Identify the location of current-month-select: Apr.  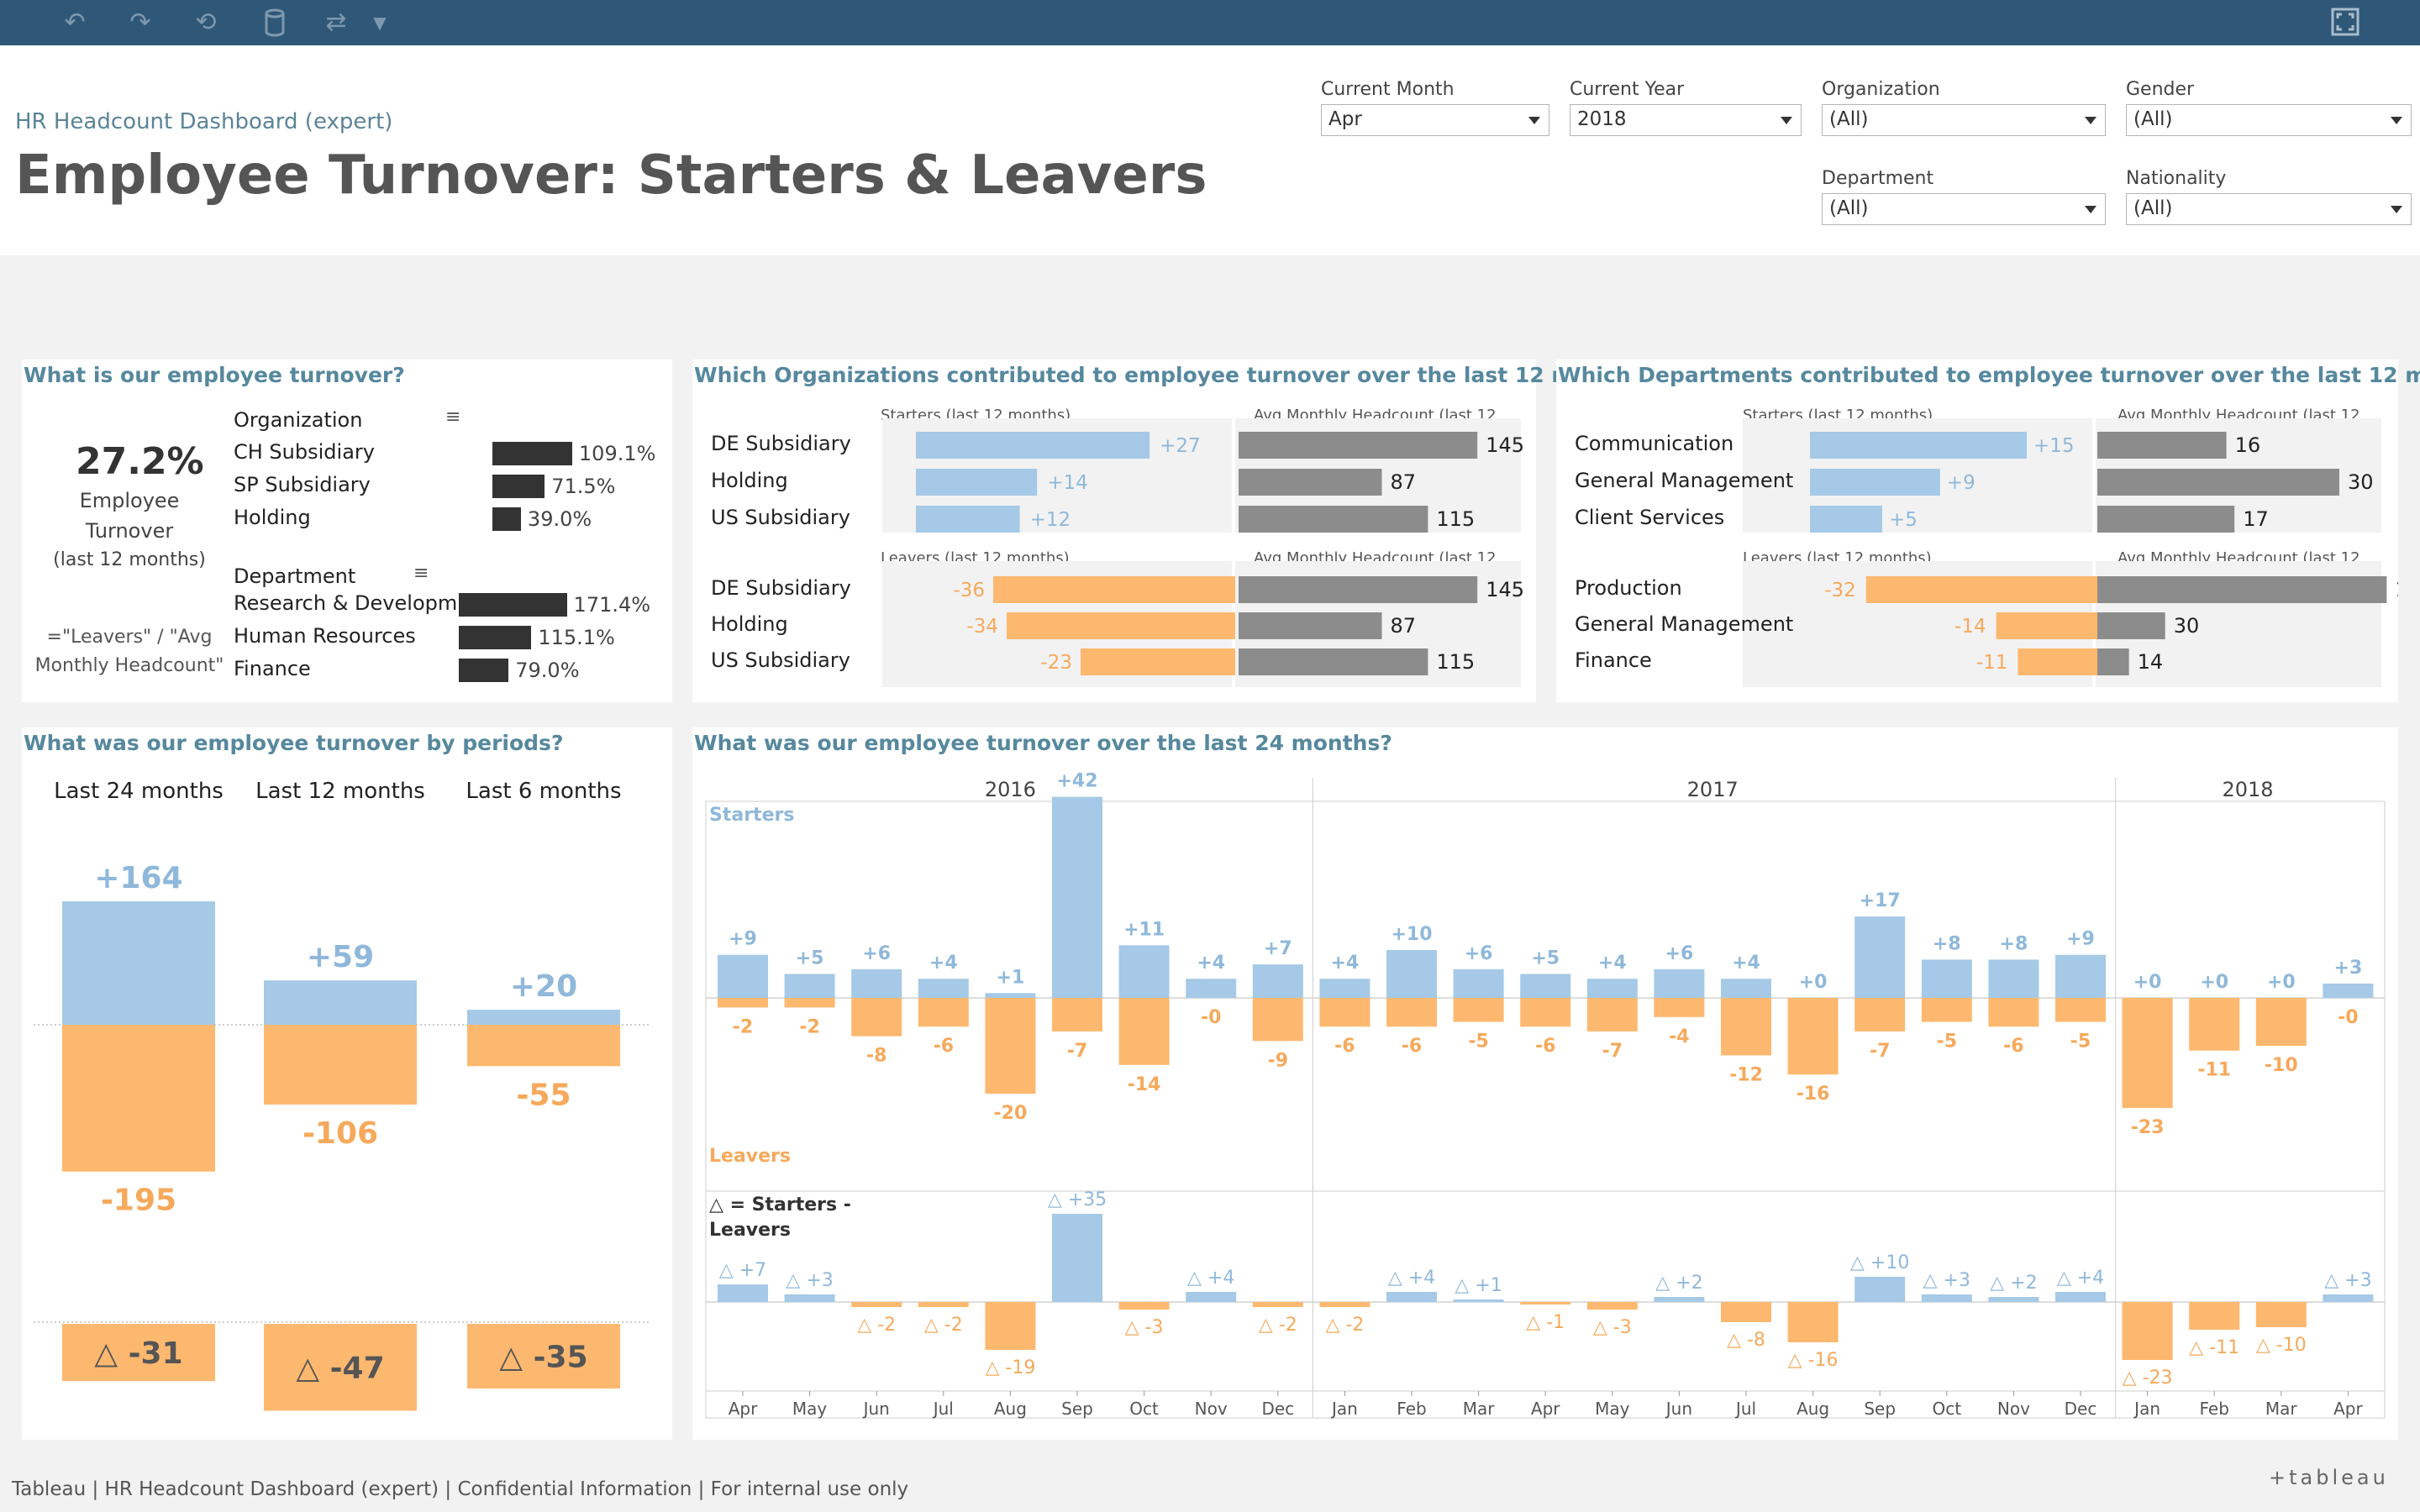
(1435, 120).